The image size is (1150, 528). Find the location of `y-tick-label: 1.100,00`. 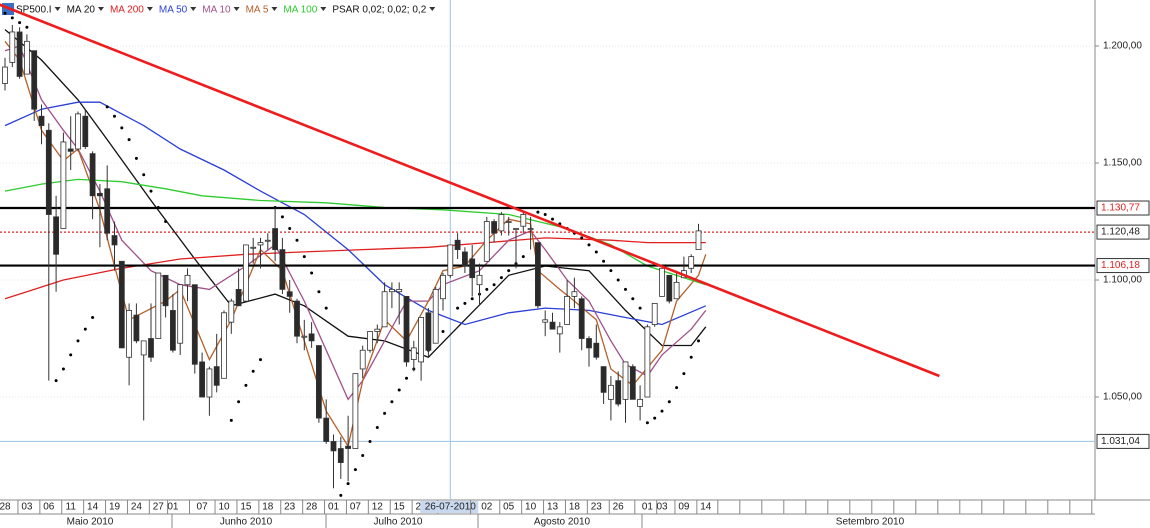

y-tick-label: 1.100,00 is located at coordinates (1122, 280).